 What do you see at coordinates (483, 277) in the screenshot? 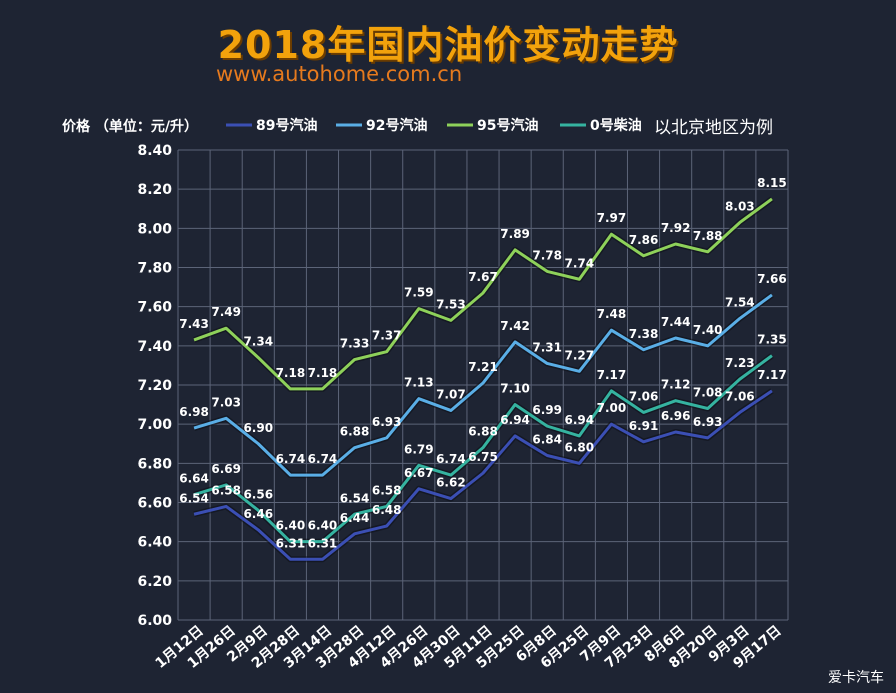
I see `data-label: 7.67` at bounding box center [483, 277].